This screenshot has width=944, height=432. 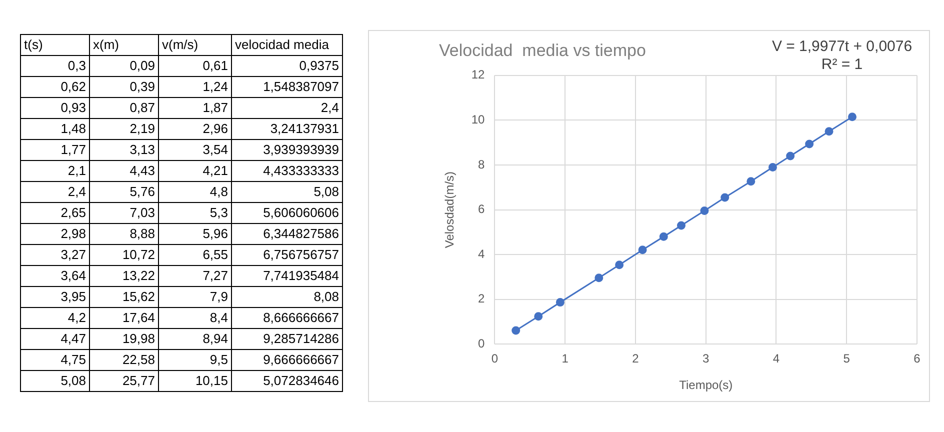 What do you see at coordinates (55, 45) in the screenshot?
I see `text: t(s)` at bounding box center [55, 45].